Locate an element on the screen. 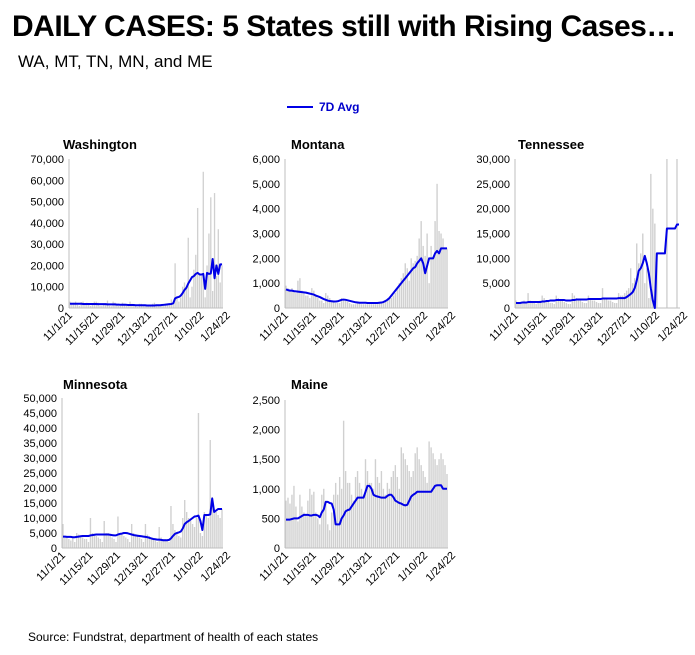 This screenshot has width=695, height=655. y-tick-label: 1,500 is located at coordinates (266, 460).